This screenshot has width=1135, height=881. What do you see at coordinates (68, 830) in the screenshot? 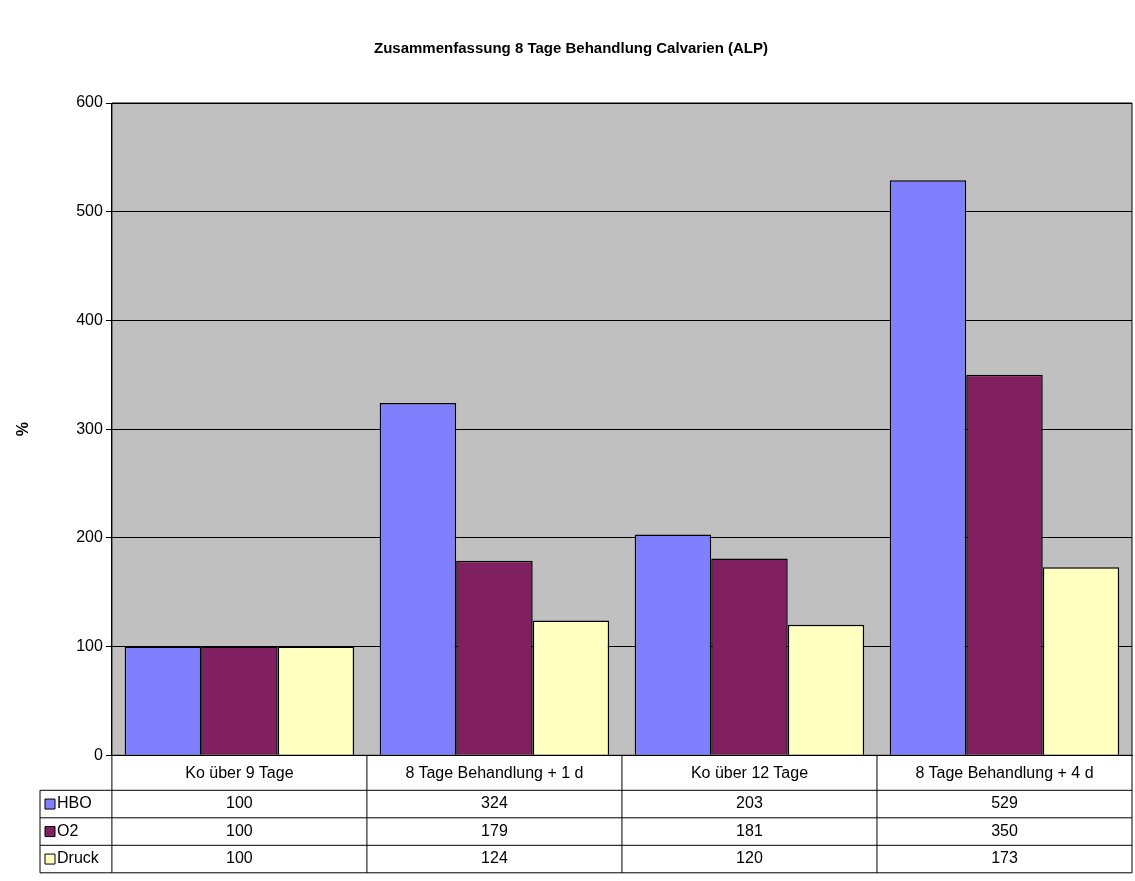
I see `legend-label: O2` at bounding box center [68, 830].